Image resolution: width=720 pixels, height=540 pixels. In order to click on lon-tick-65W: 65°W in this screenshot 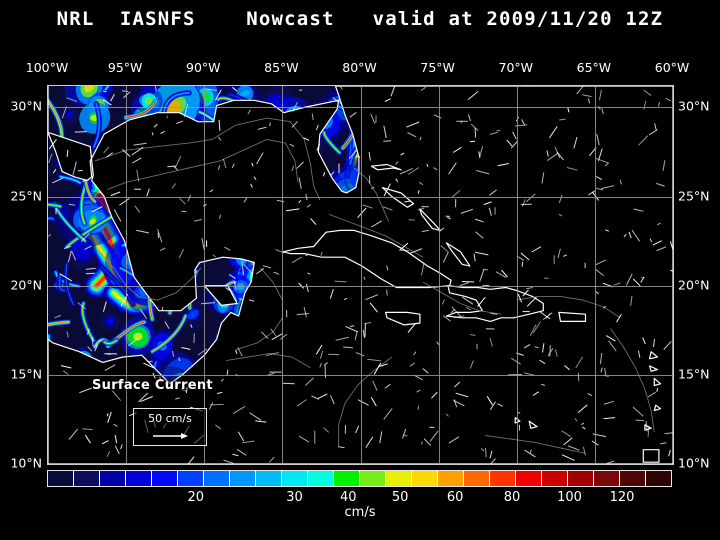, I will do `click(594, 67)`.